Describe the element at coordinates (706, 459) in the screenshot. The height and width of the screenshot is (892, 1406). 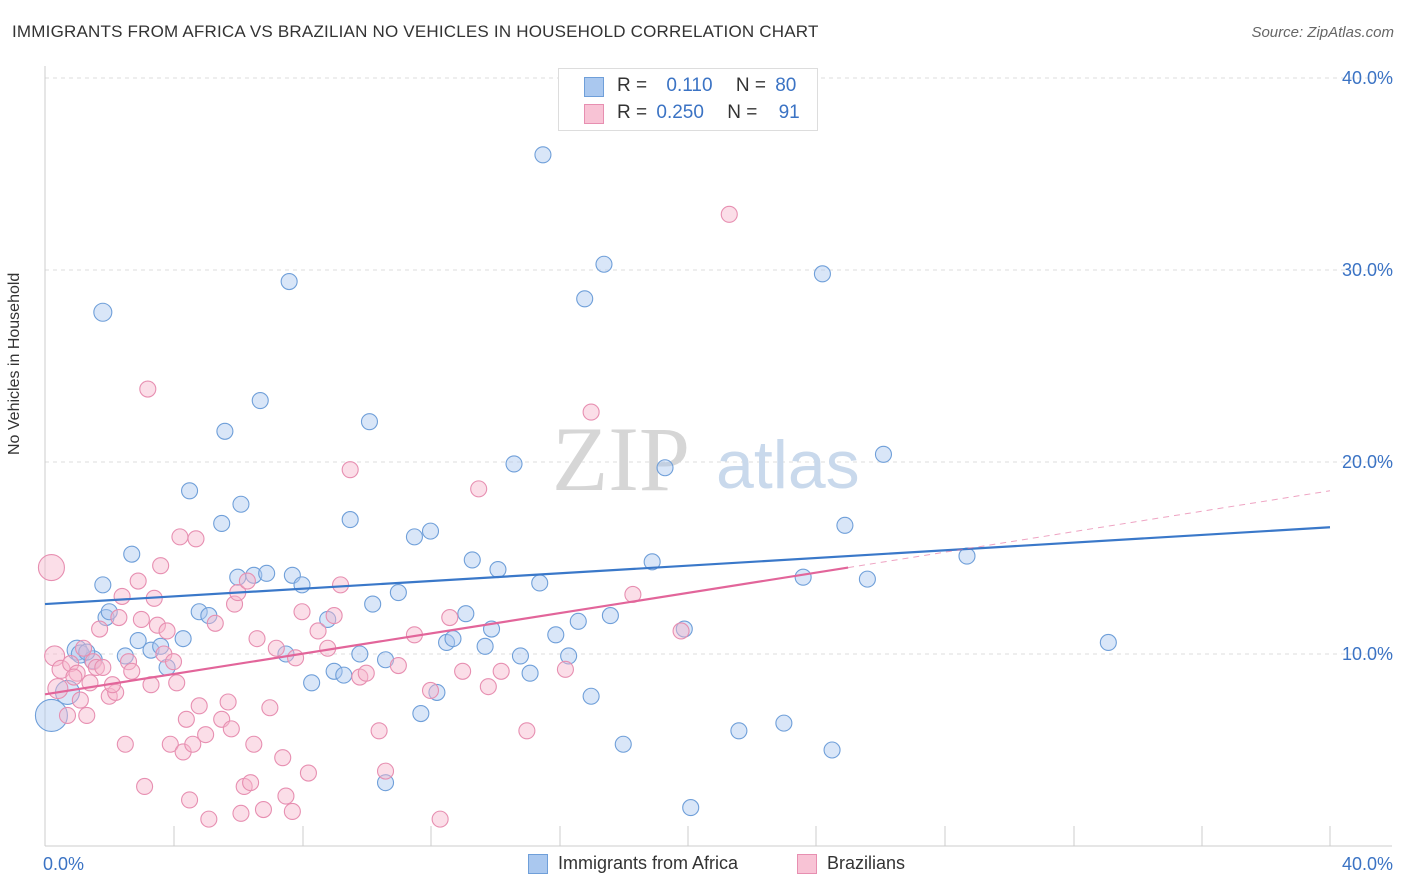
I see `watermark: ZIP atlas` at that location.